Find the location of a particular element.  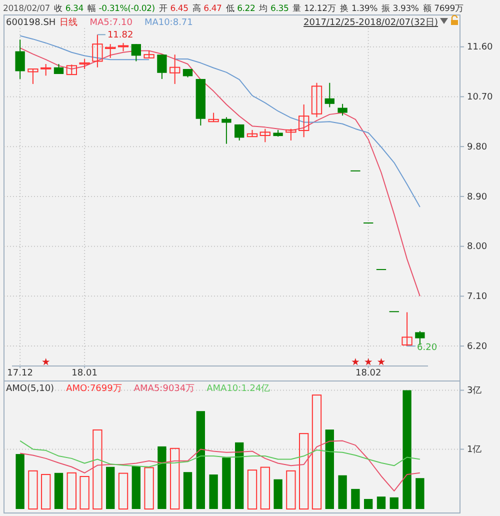

text: 额 7699万 is located at coordinates (443, 8).